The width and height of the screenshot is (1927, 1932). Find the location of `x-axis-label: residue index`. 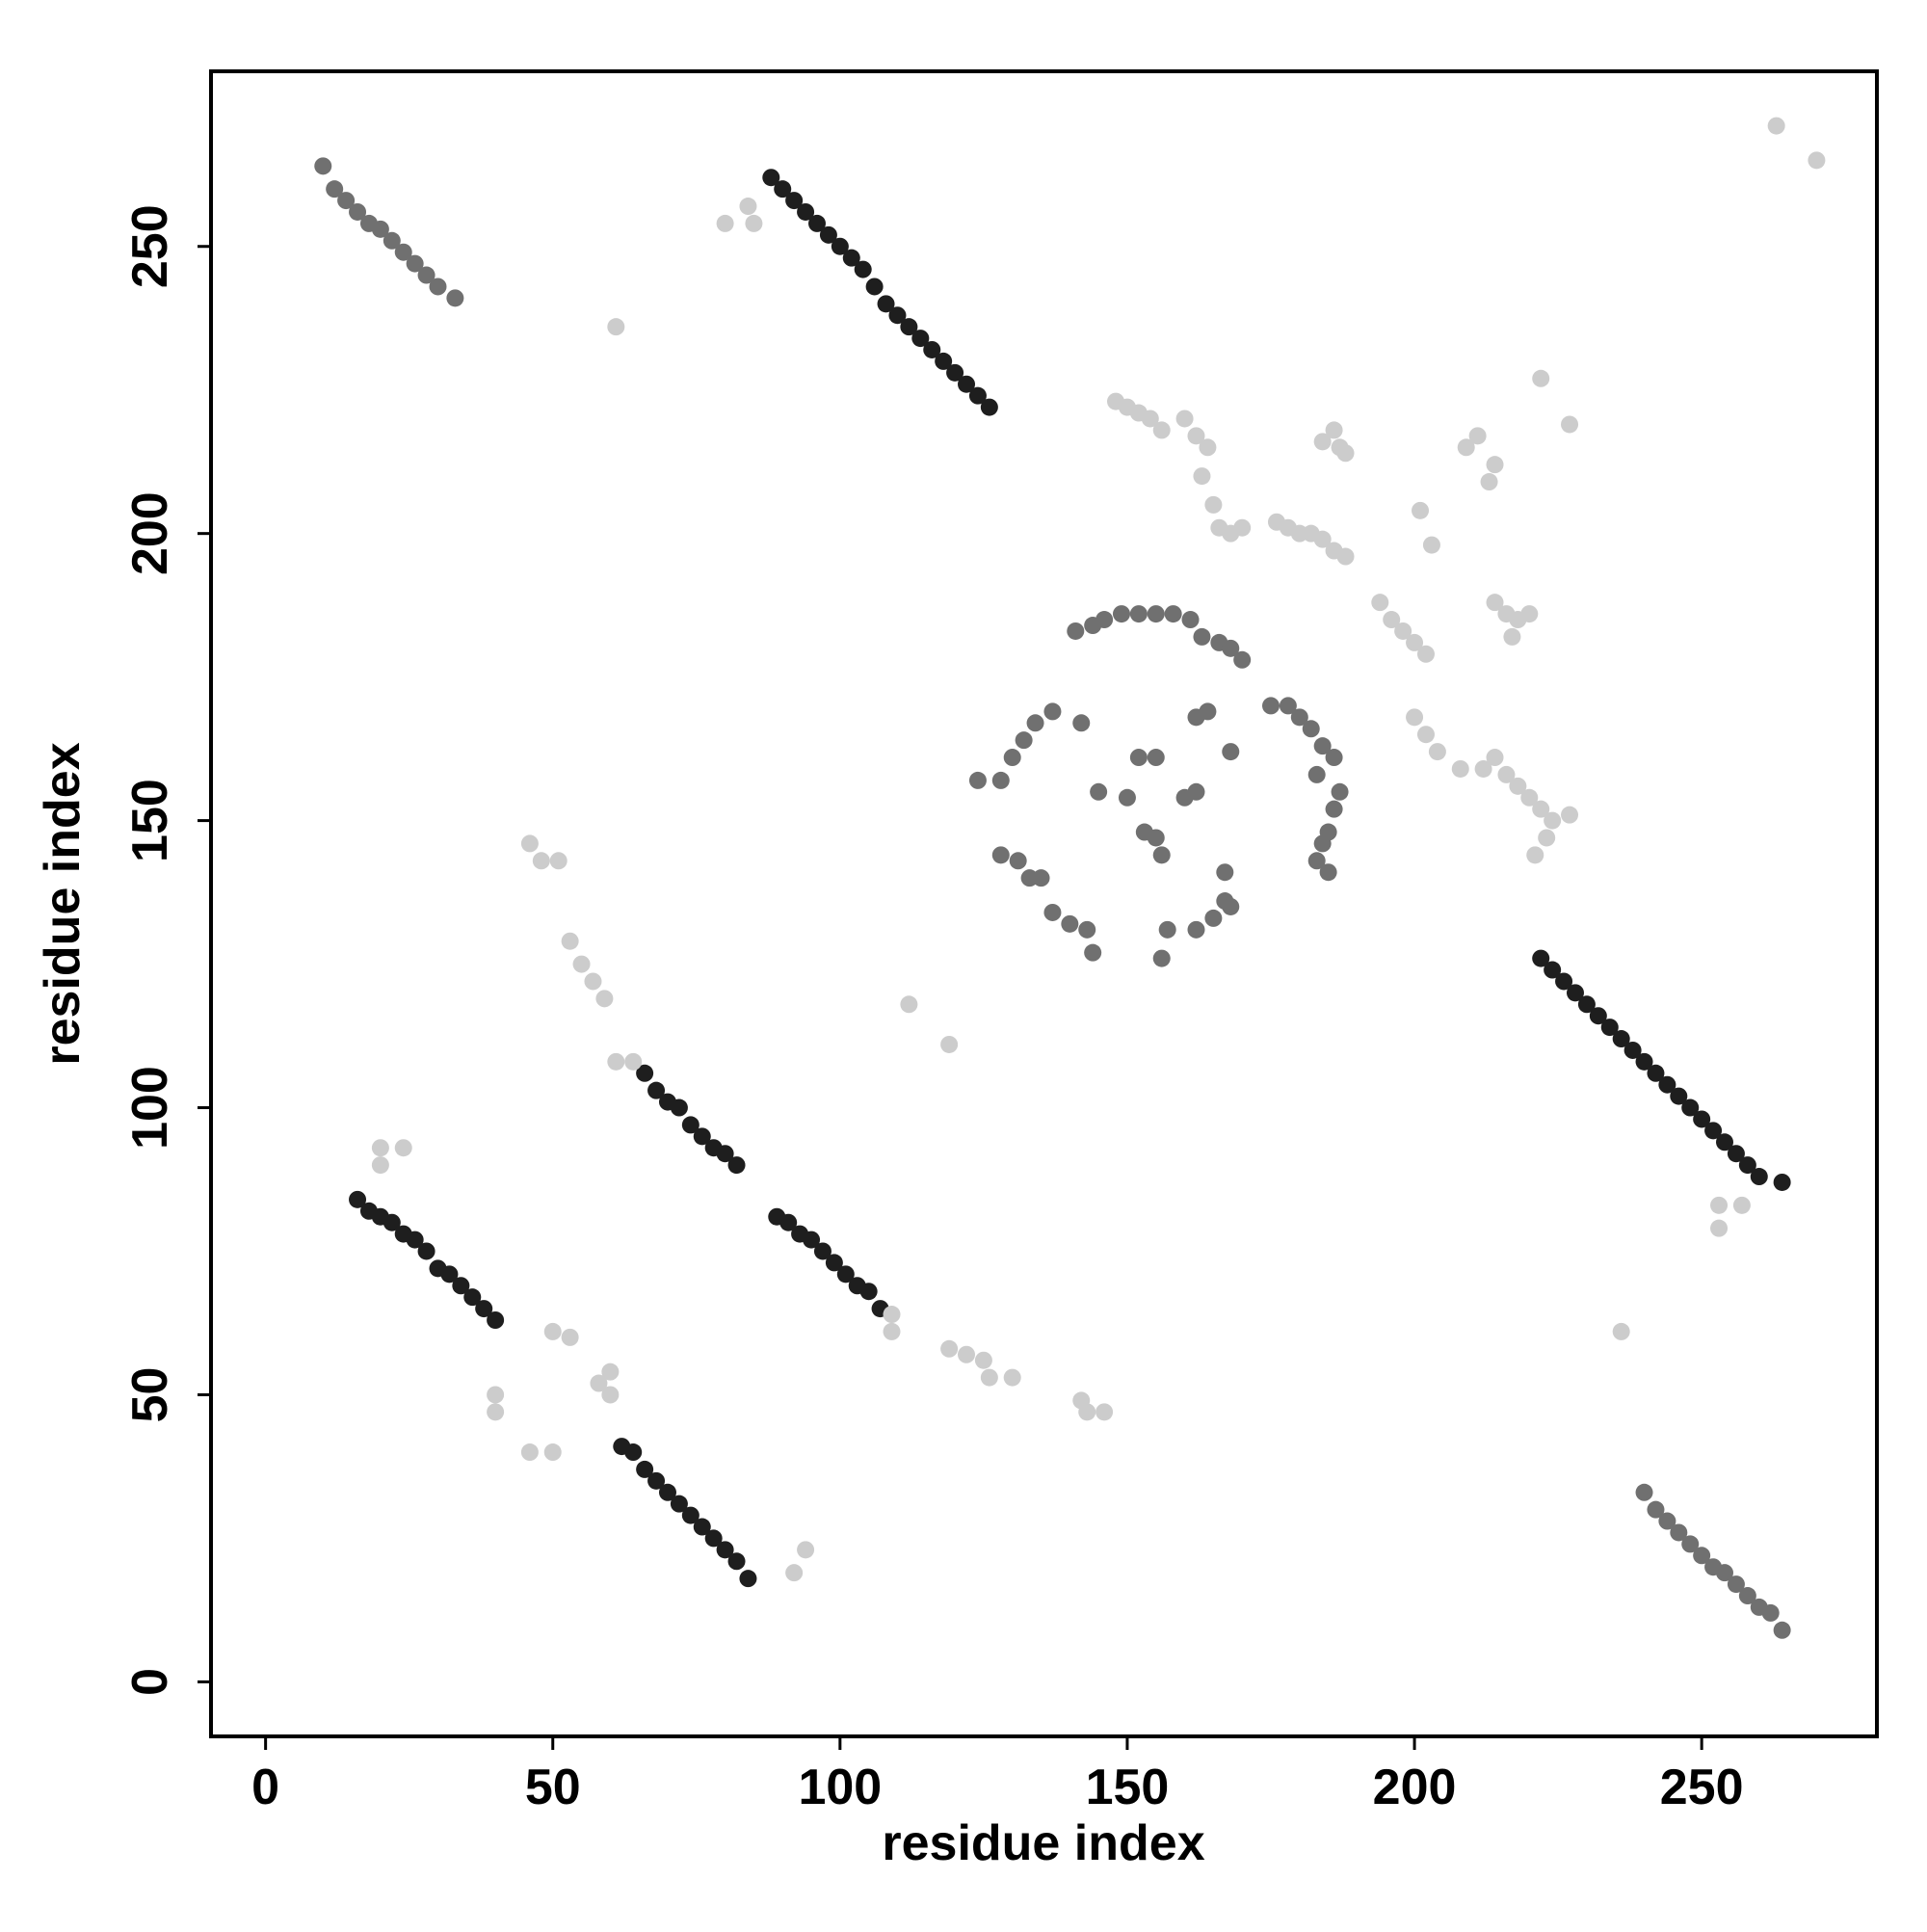

x-axis-label: residue index is located at coordinates (1043, 1843).